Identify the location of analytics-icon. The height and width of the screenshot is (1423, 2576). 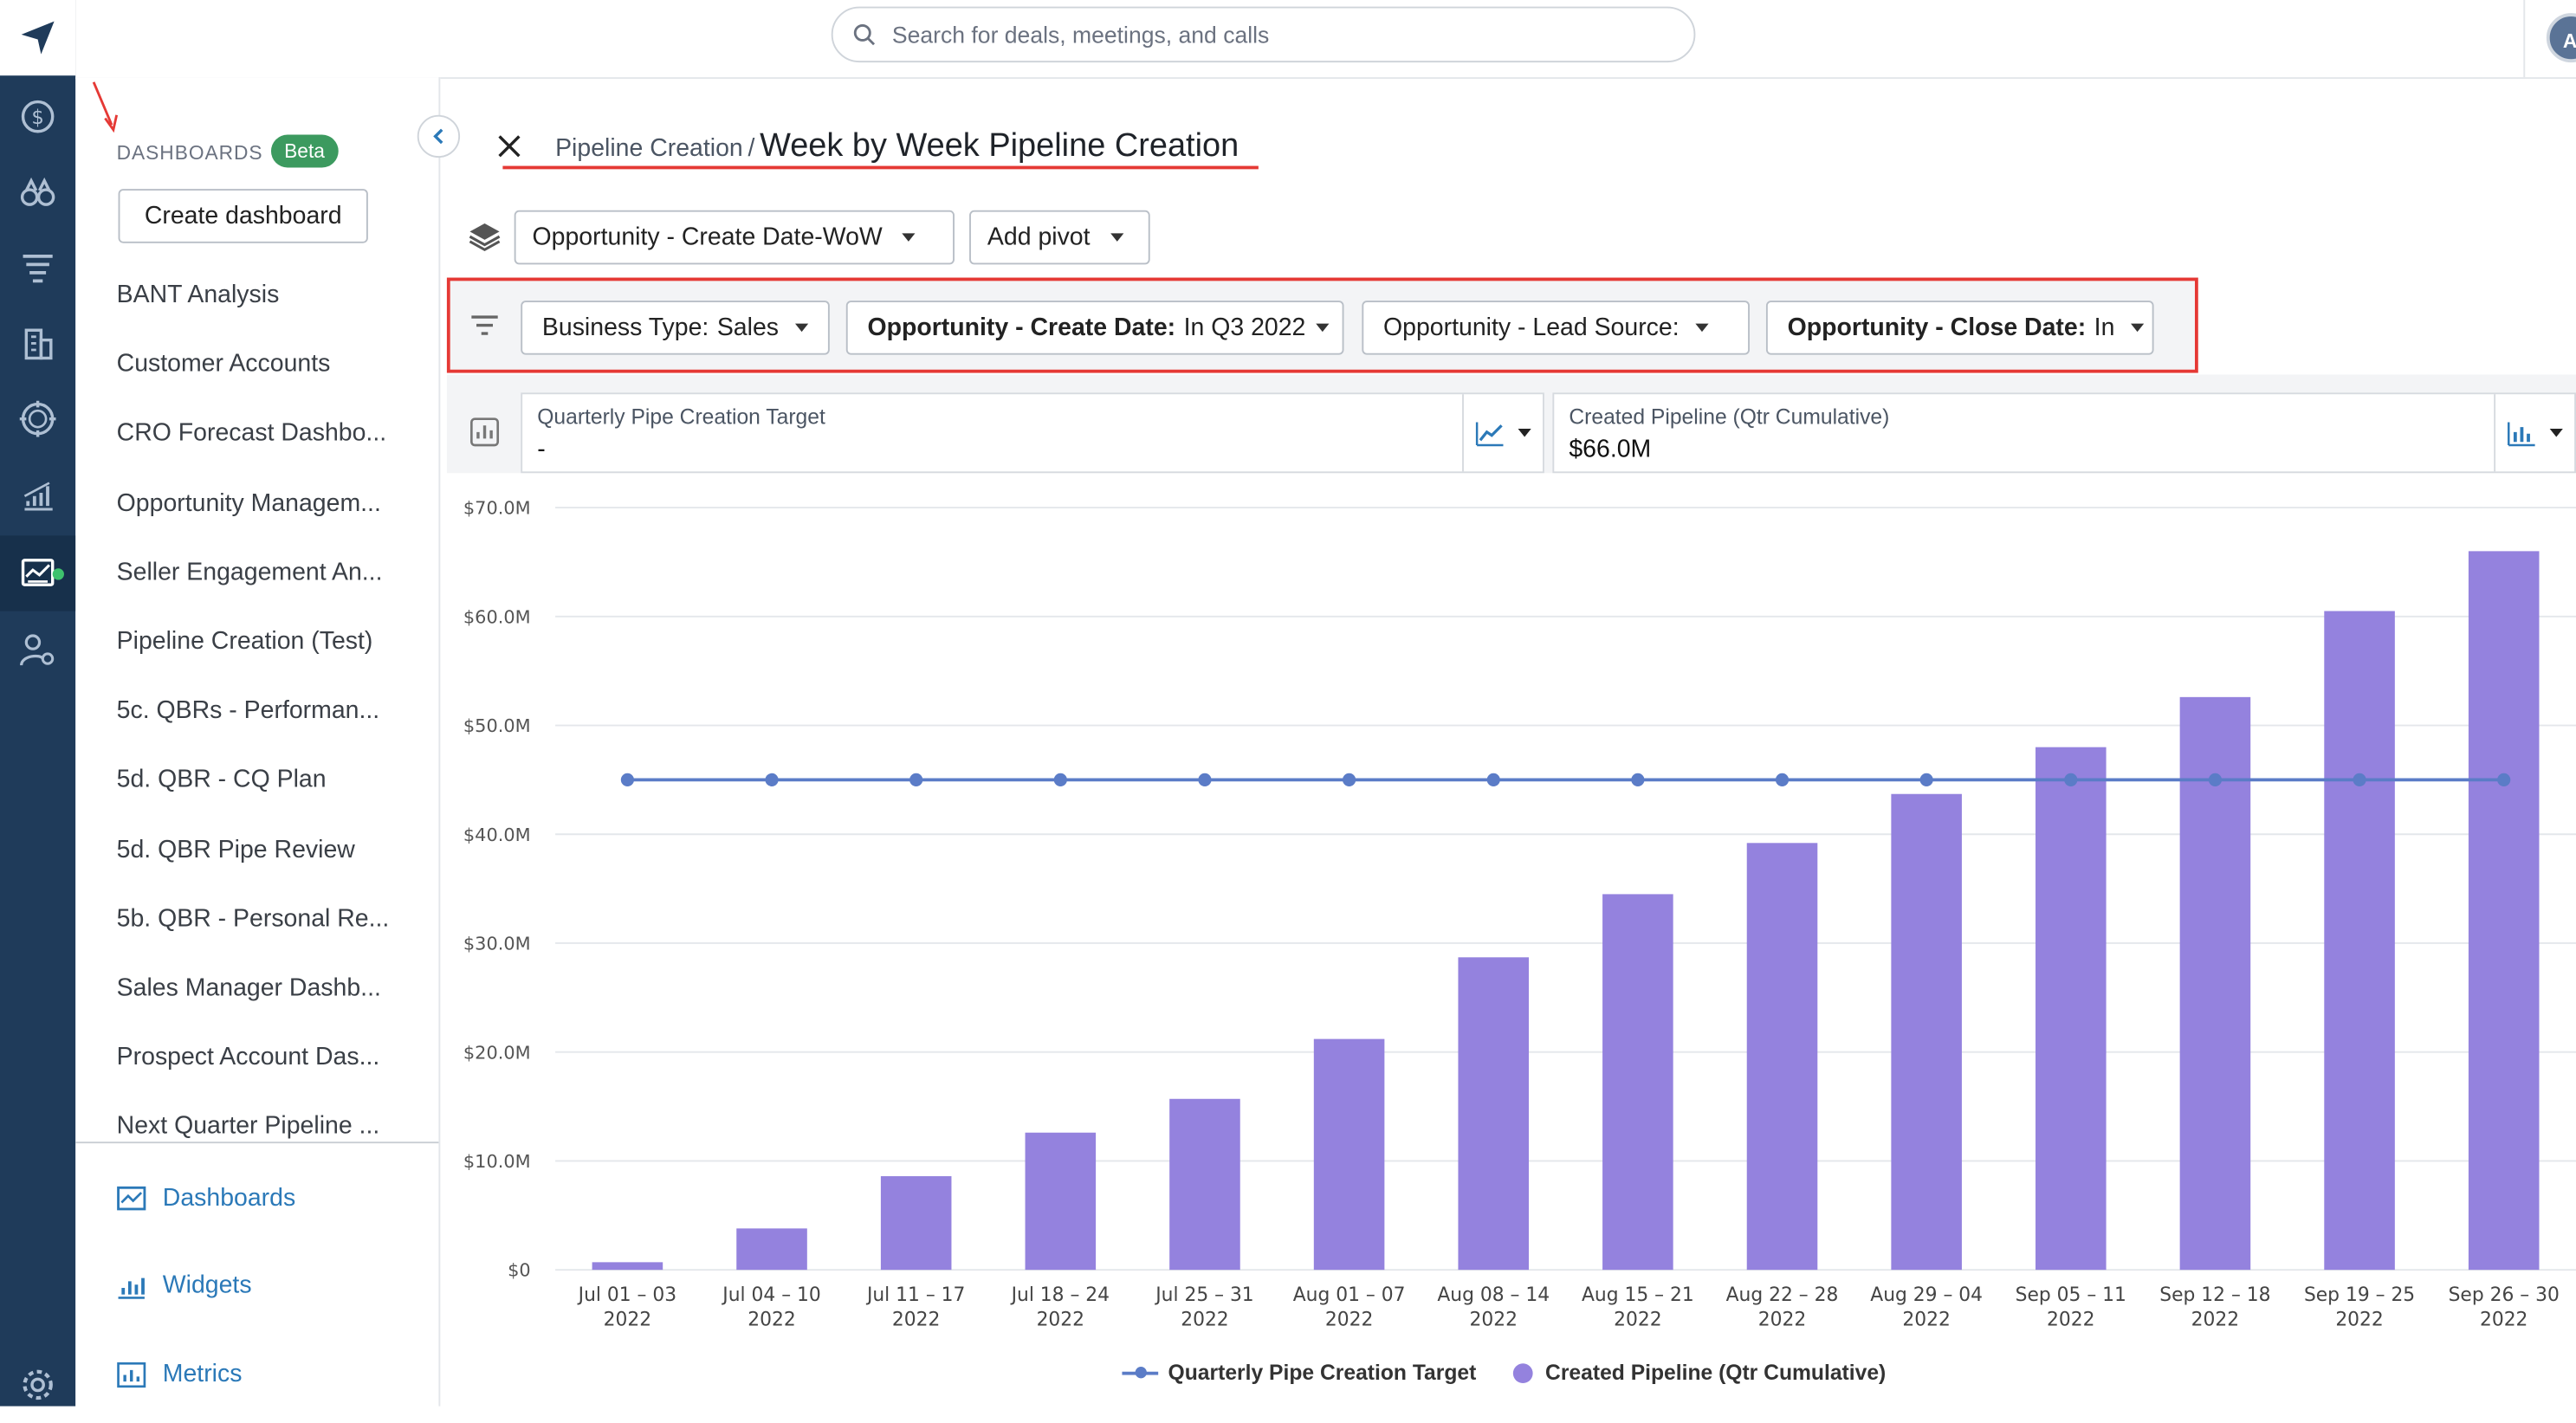
(37, 496).